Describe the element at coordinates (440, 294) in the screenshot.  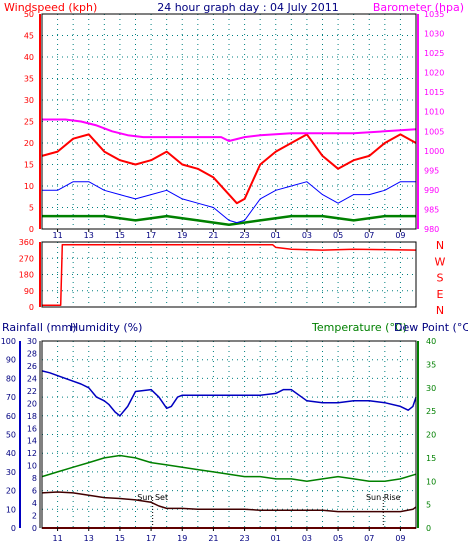
I see `compass-label: E` at that location.